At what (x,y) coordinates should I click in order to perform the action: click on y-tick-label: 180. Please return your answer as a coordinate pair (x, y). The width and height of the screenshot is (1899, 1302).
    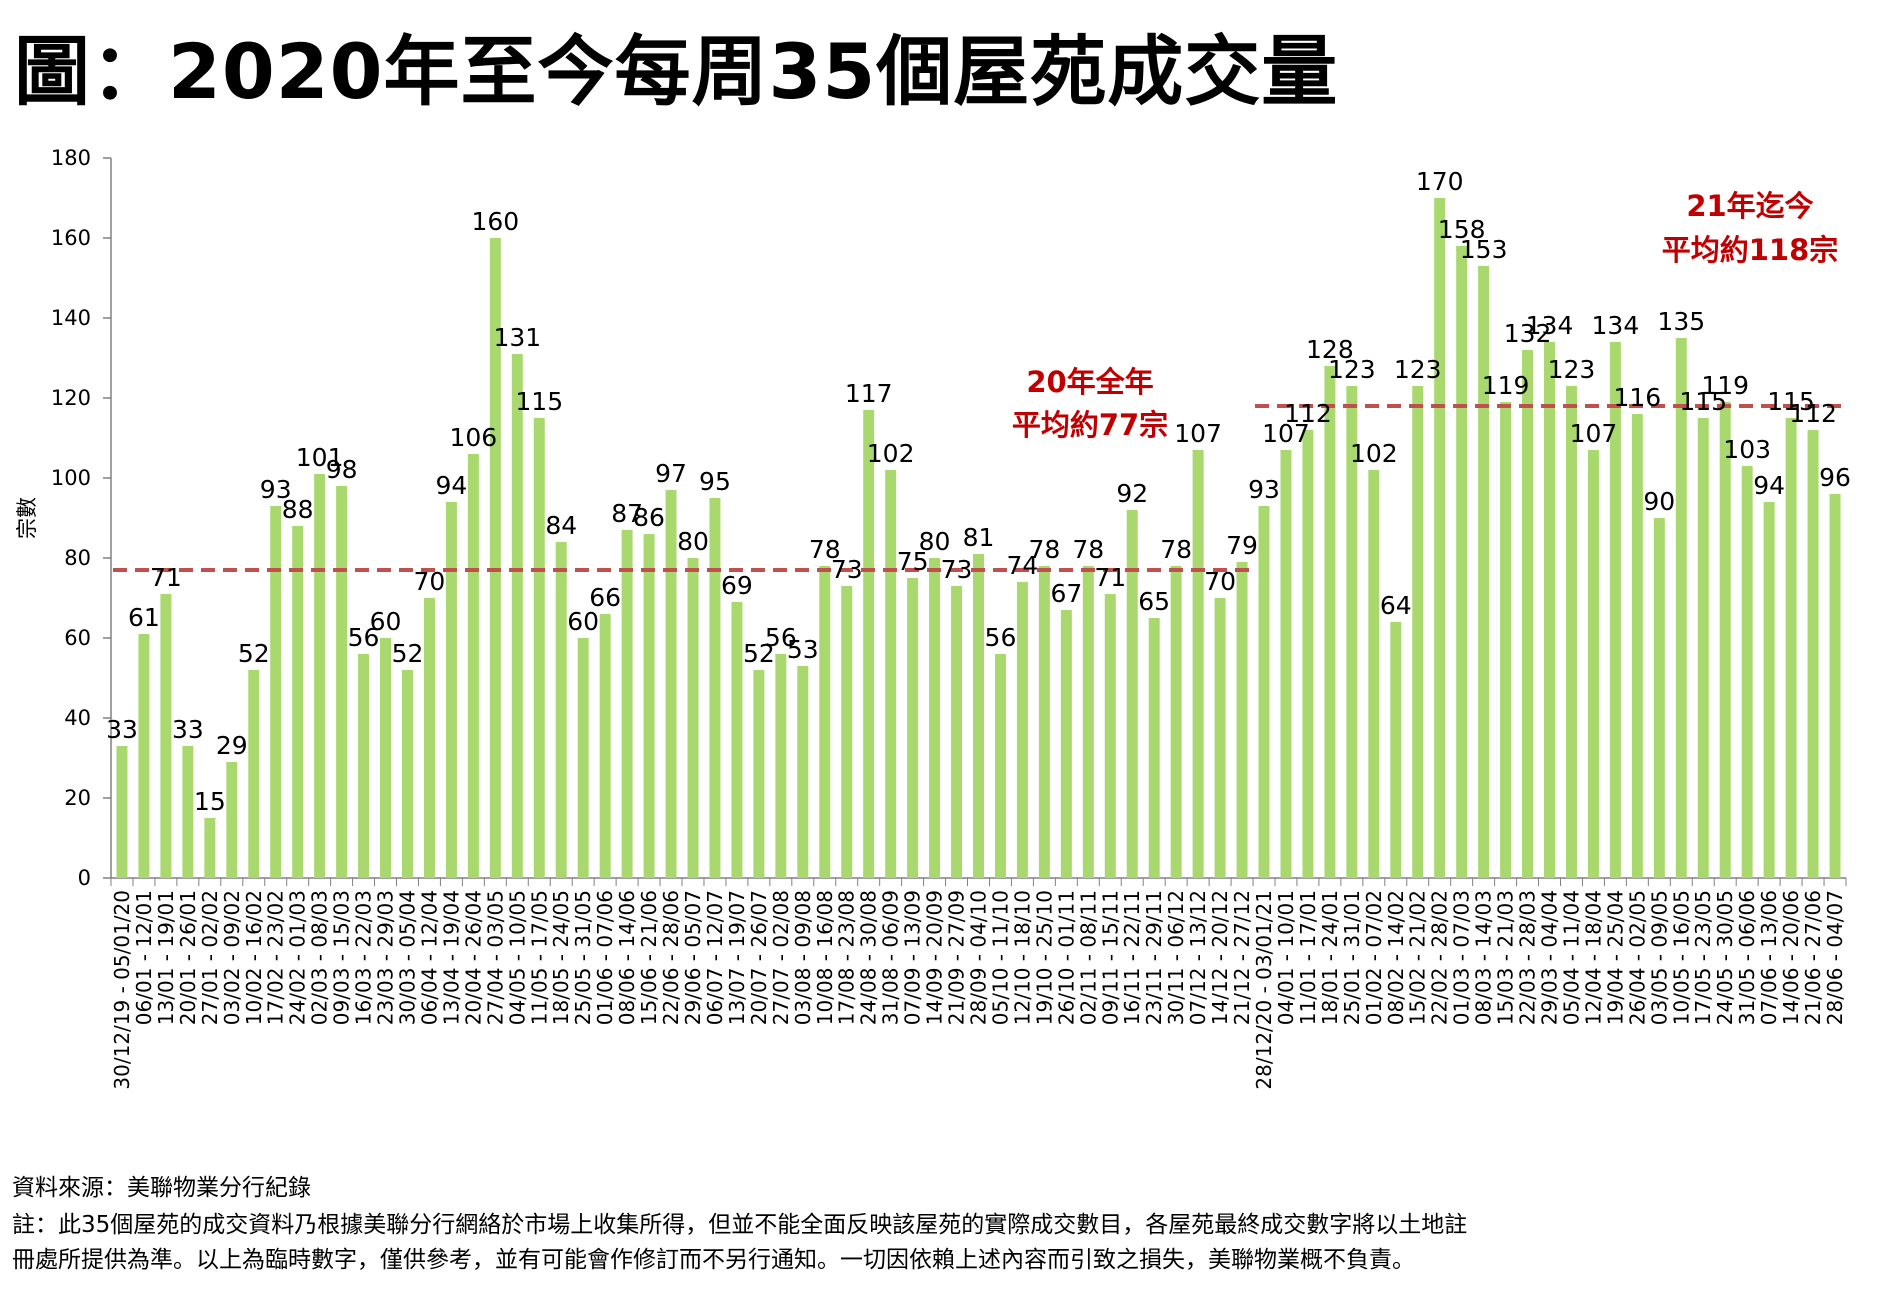
    Looking at the image, I should click on (71, 158).